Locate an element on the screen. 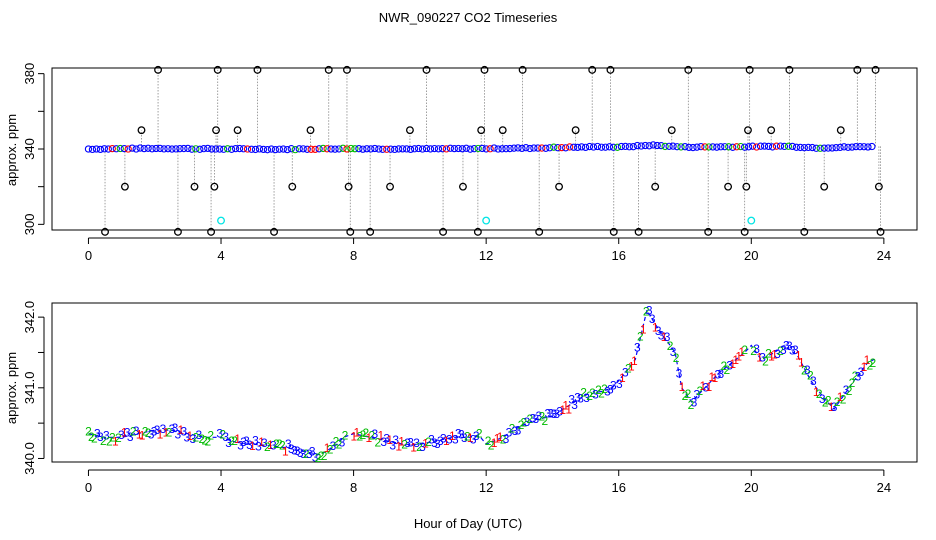  bottom-x-tick-label: 20 is located at coordinates (751, 487).